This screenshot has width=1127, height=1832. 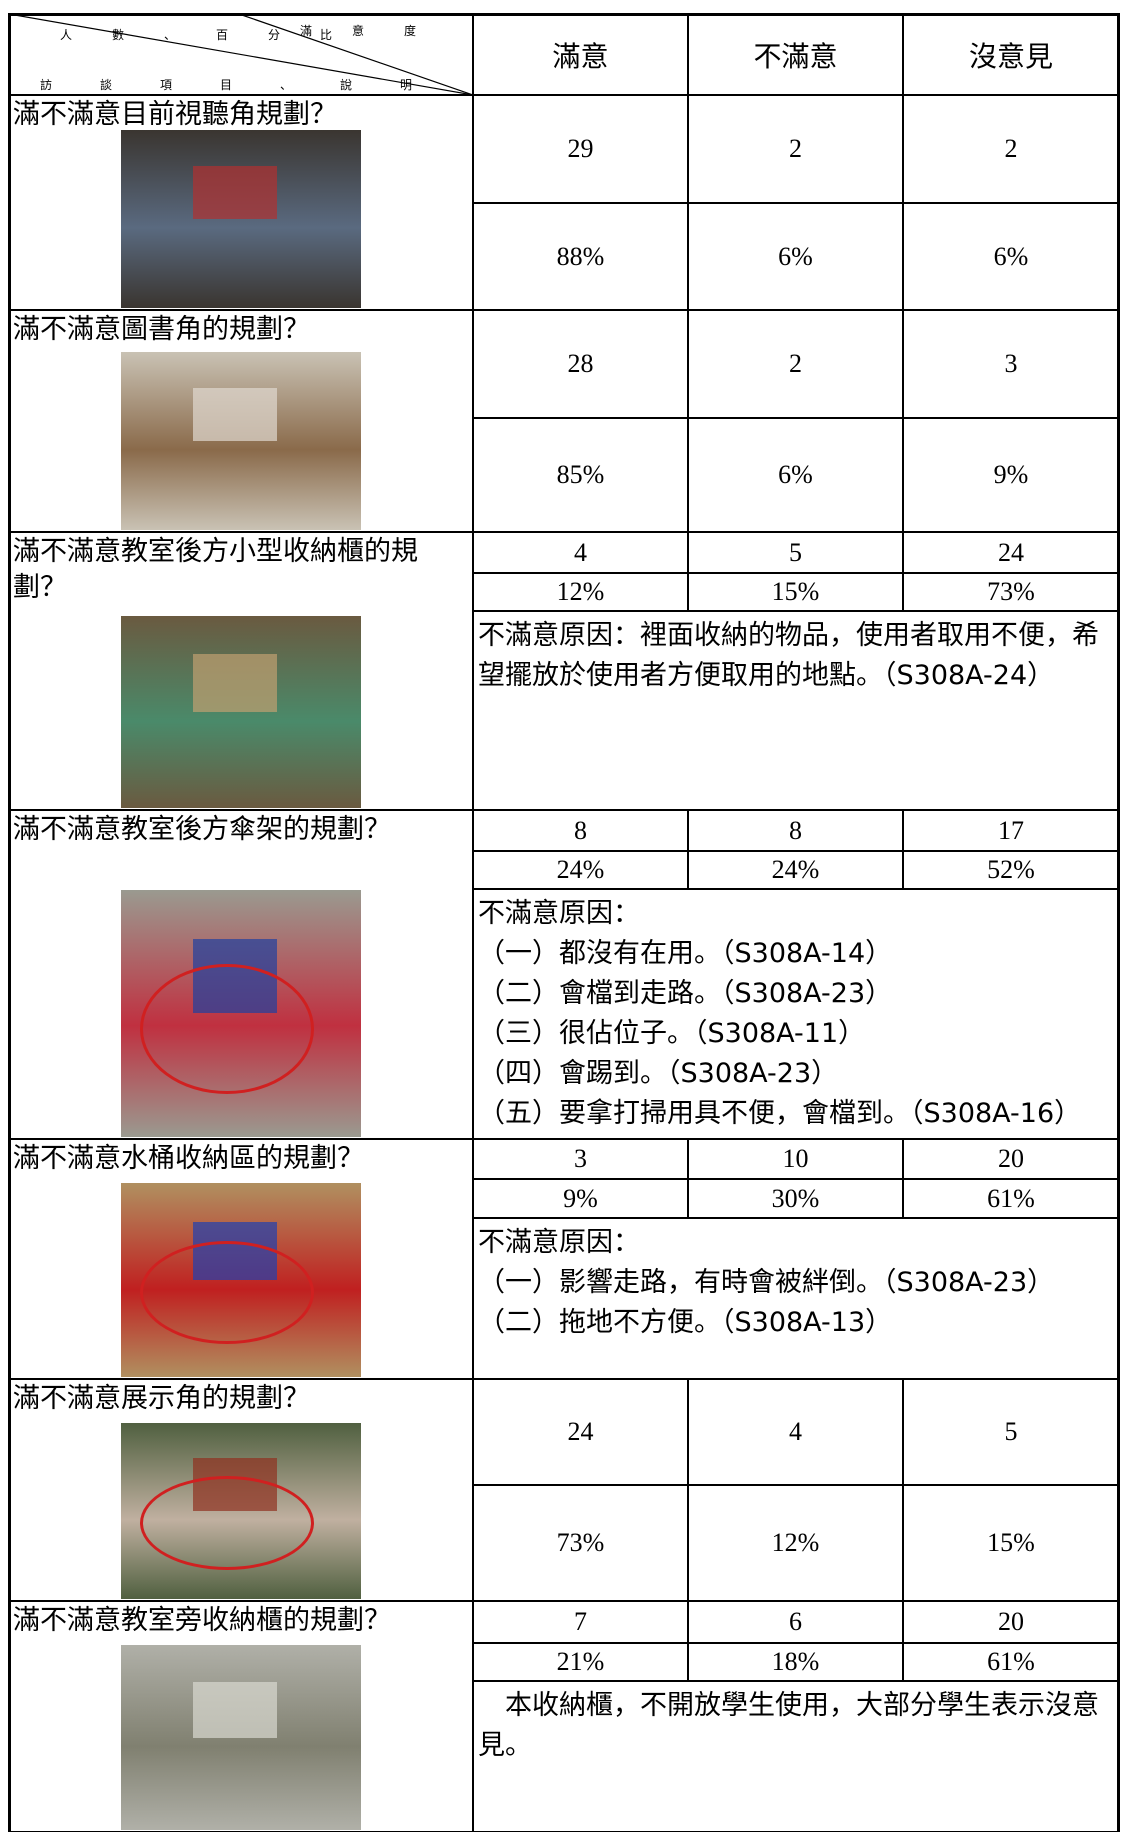 What do you see at coordinates (780, 1113) in the screenshot?
I see `reason-line: （五）要拿打掃用具不便，會檔到。（S308A-16）` at bounding box center [780, 1113].